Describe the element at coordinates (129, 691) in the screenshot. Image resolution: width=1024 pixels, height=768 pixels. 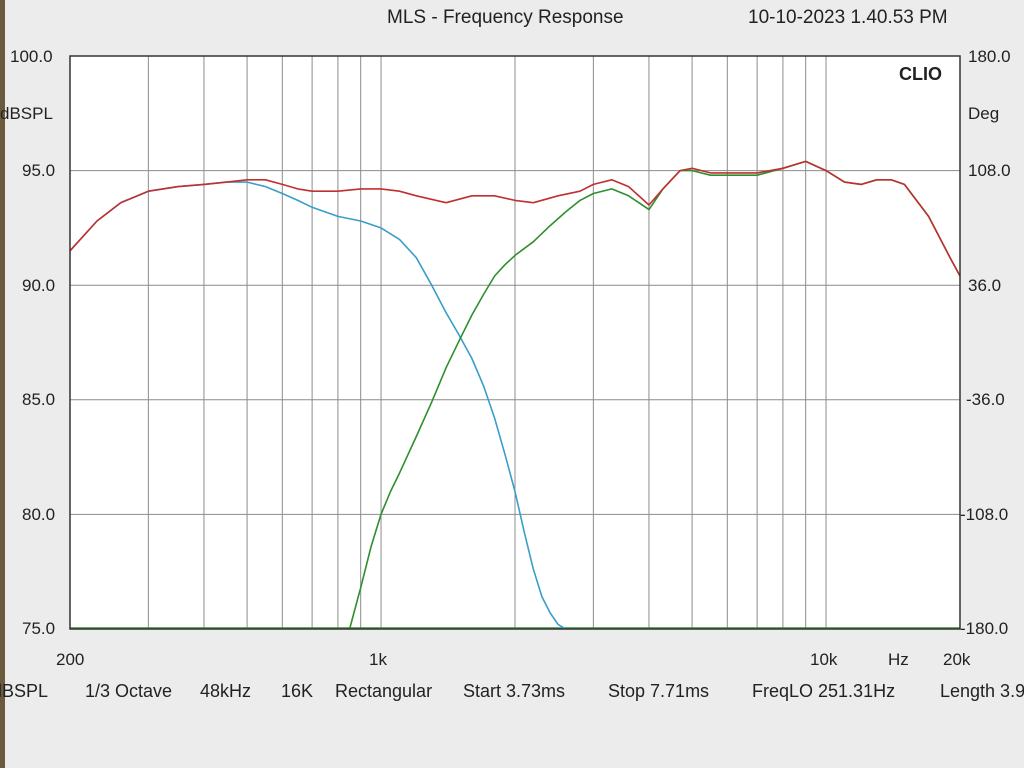
I see `footer-smoothing: 1/3 Octave` at that location.